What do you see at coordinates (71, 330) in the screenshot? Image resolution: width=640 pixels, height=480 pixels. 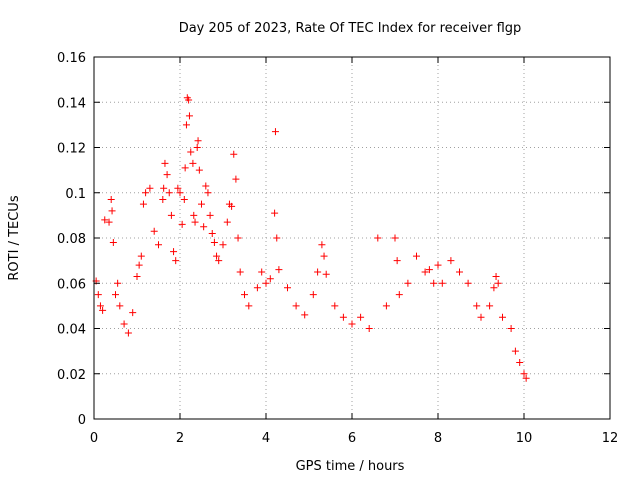 I see `y-tick-label: 0.04` at bounding box center [71, 330].